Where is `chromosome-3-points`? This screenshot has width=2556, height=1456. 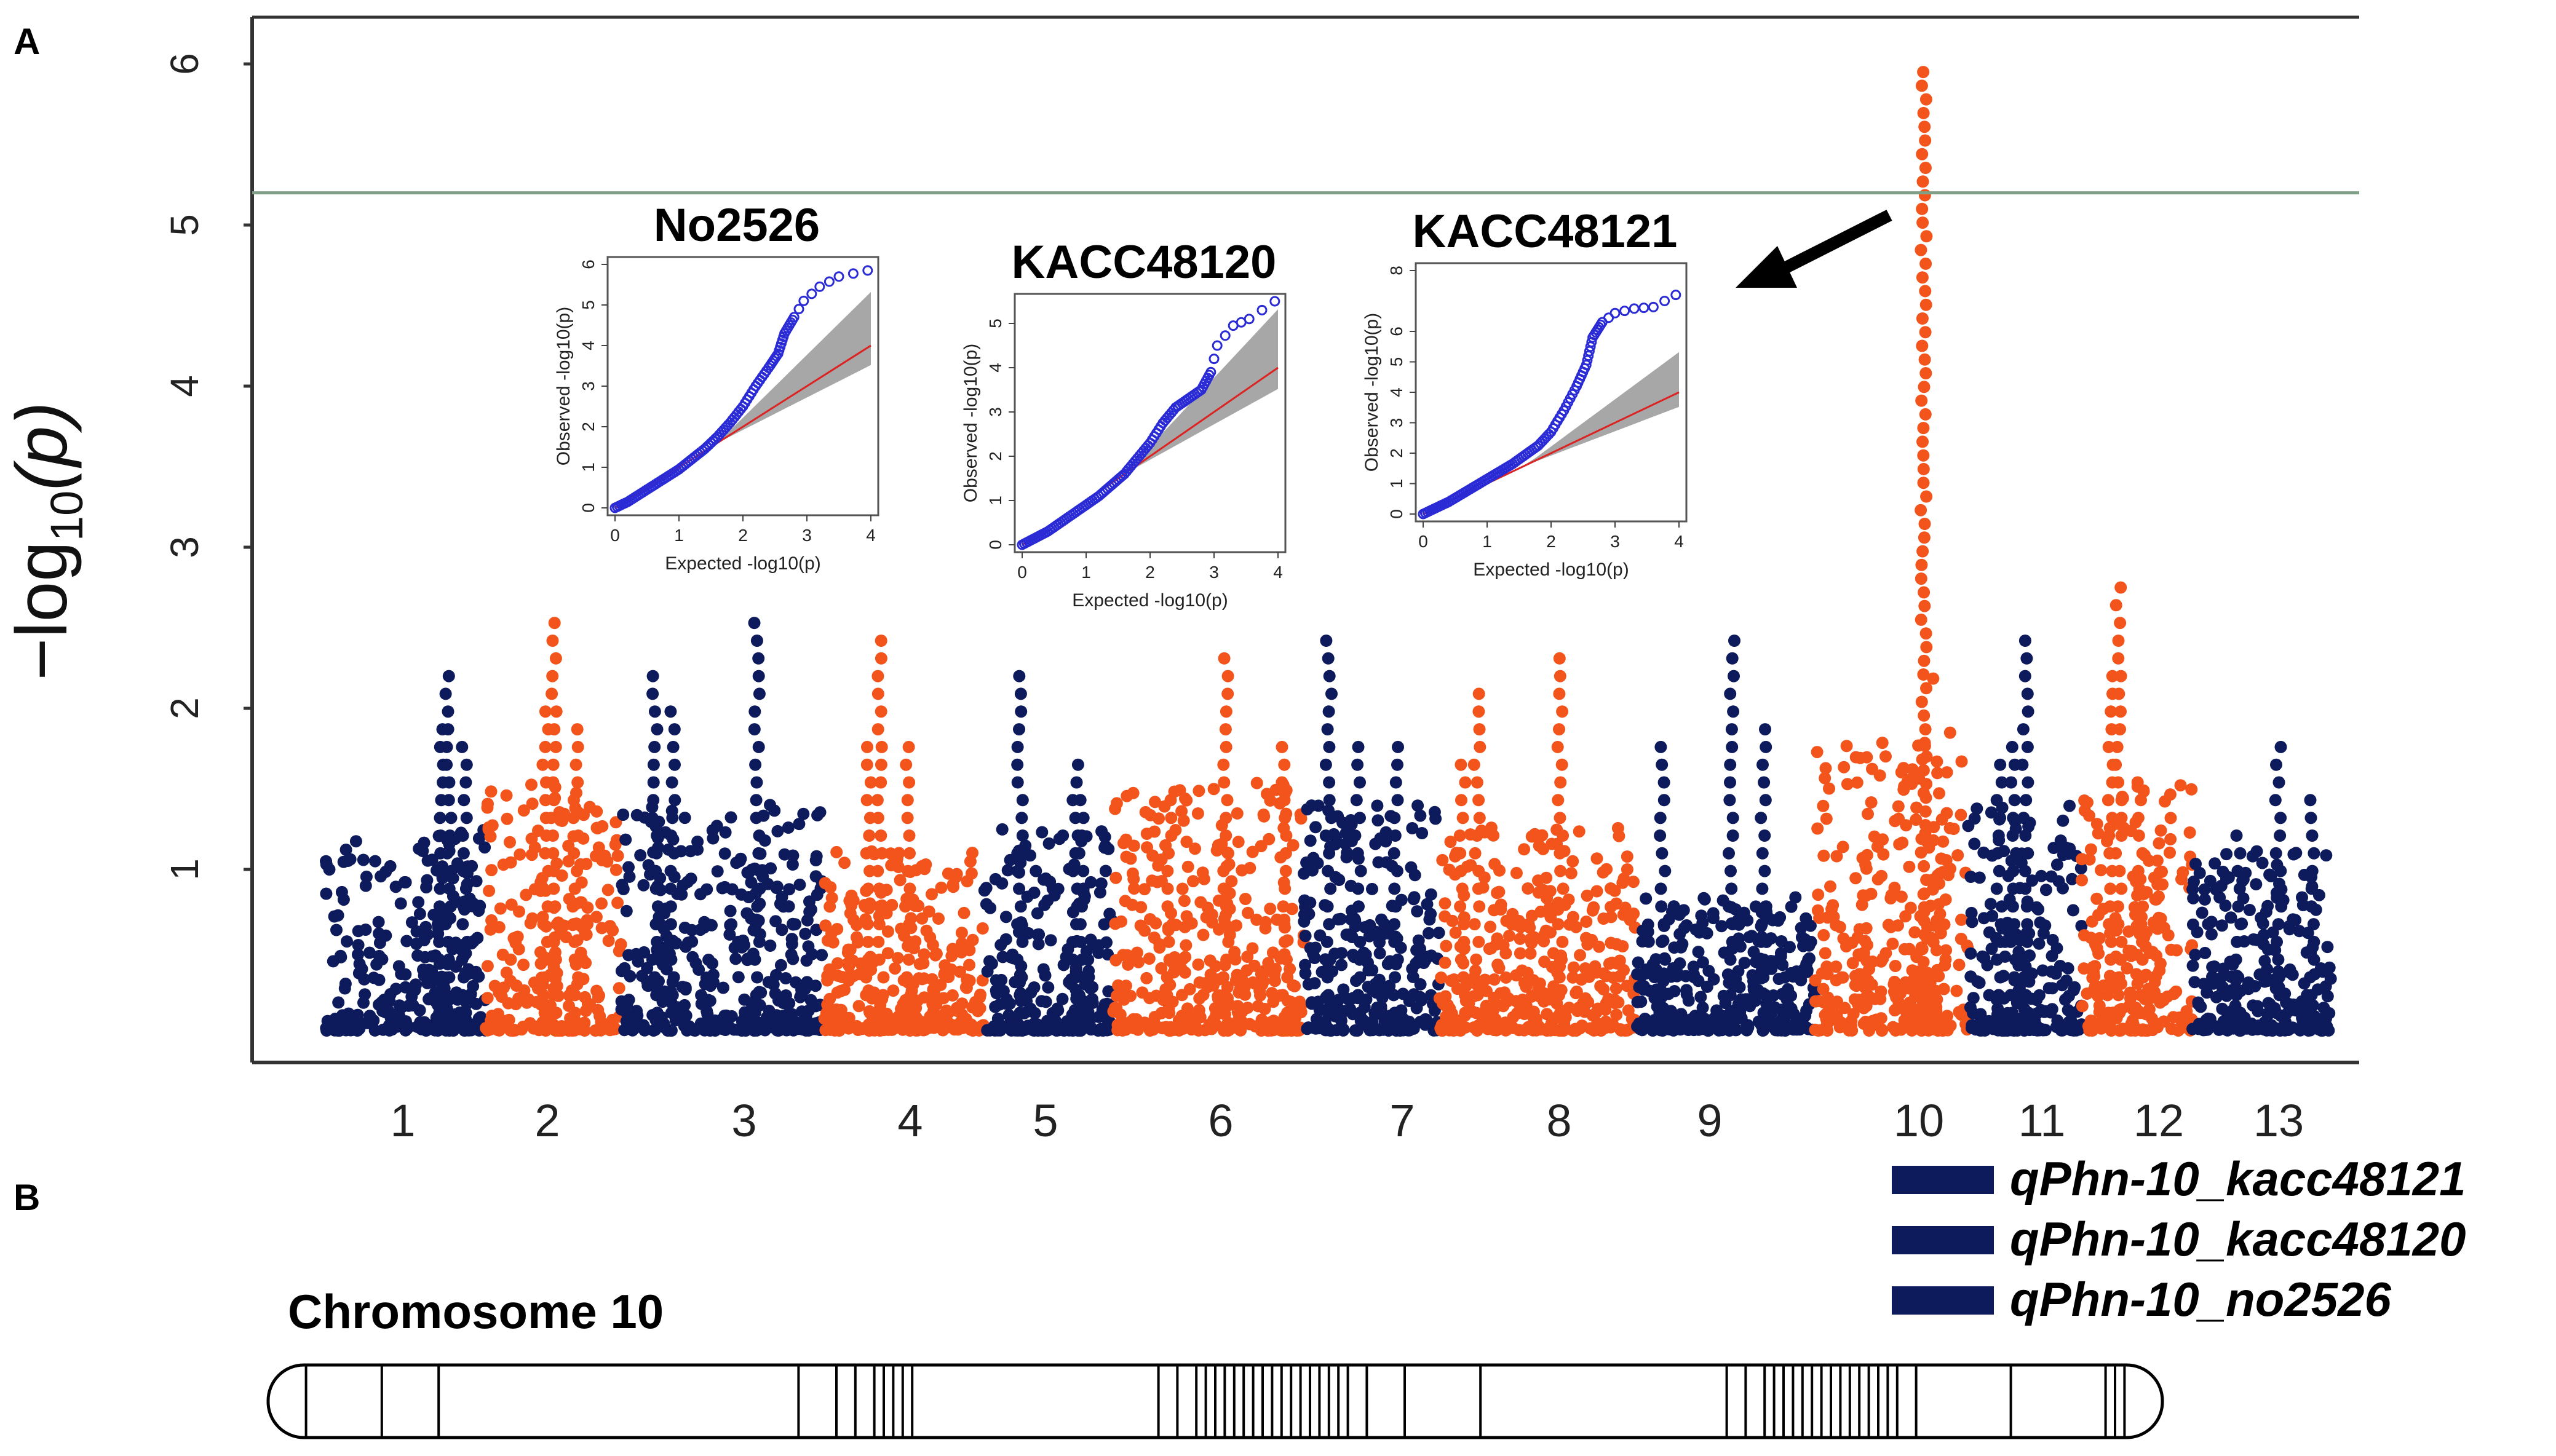 chromosome-3-points is located at coordinates (722, 827).